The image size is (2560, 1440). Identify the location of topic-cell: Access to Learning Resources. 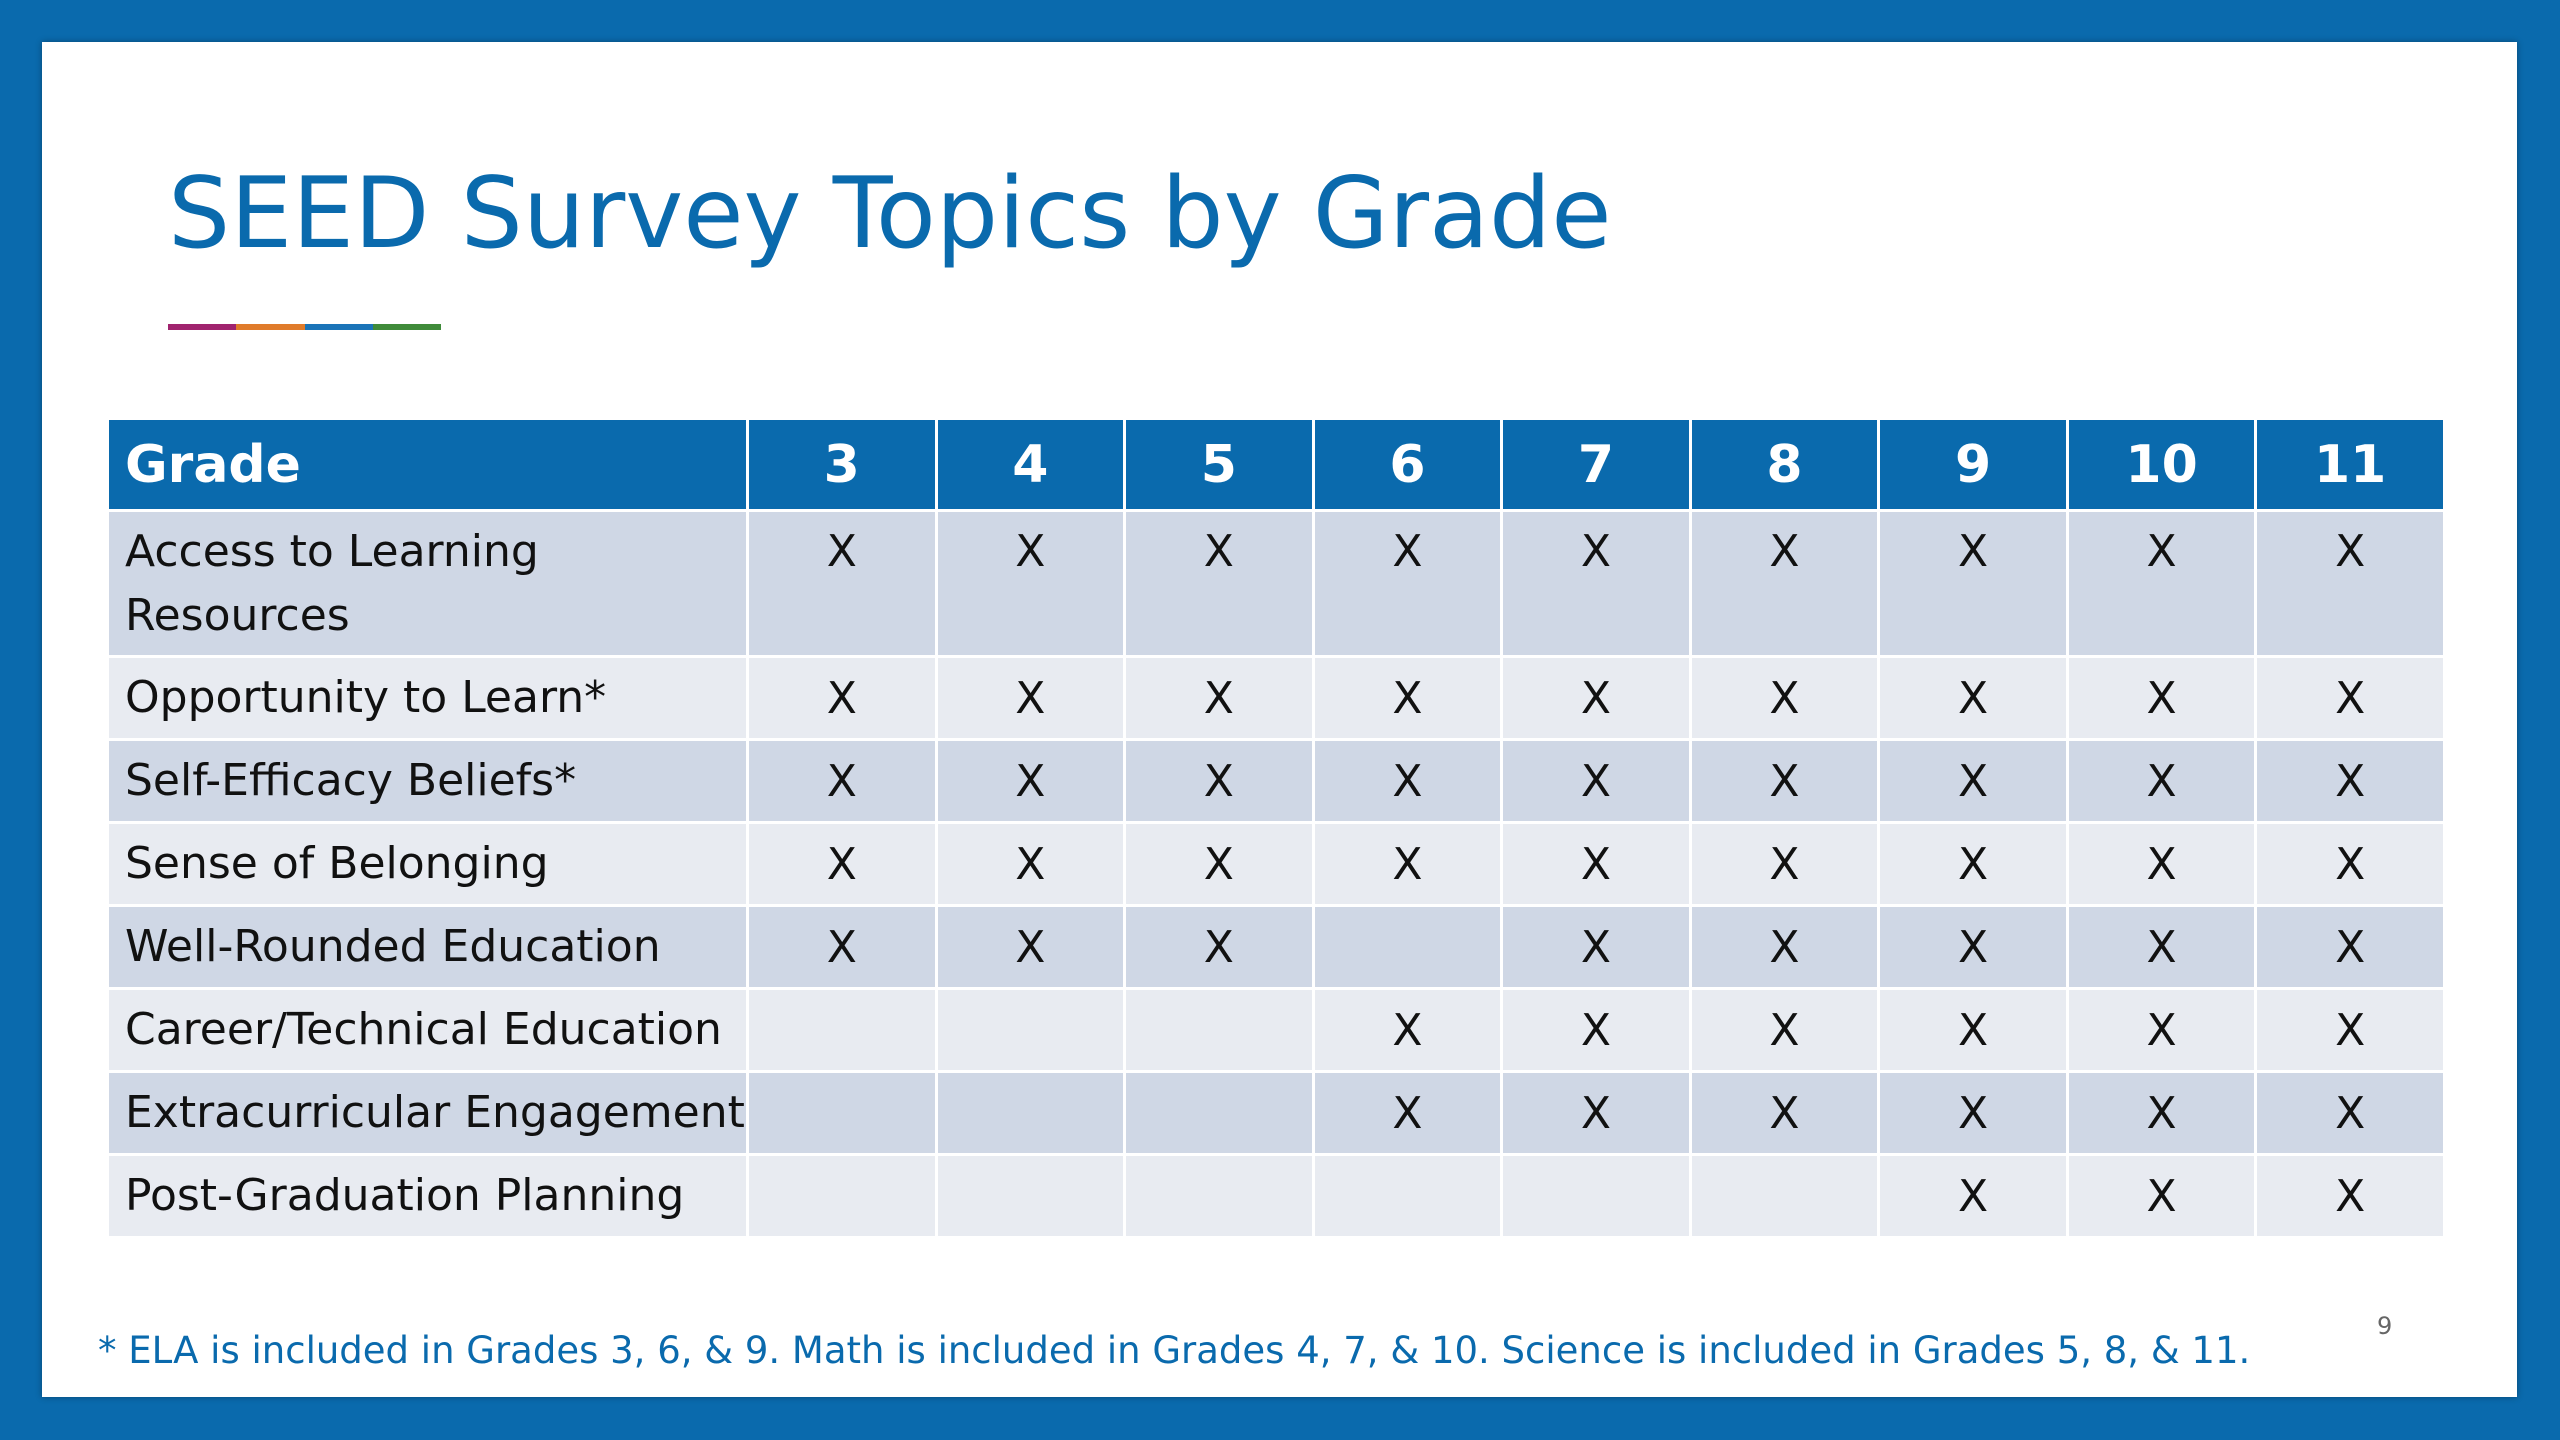
(427, 583).